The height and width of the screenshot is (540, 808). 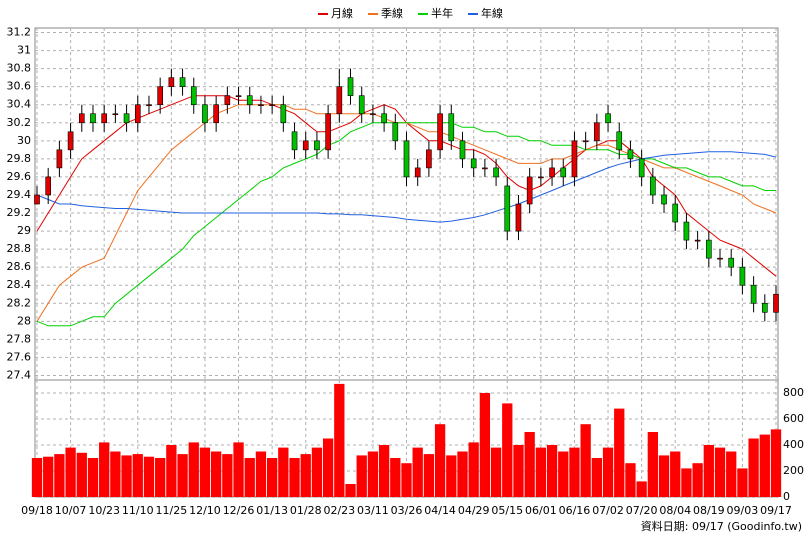 I want to click on y-tick-label: 30.6, so click(x=19, y=86).